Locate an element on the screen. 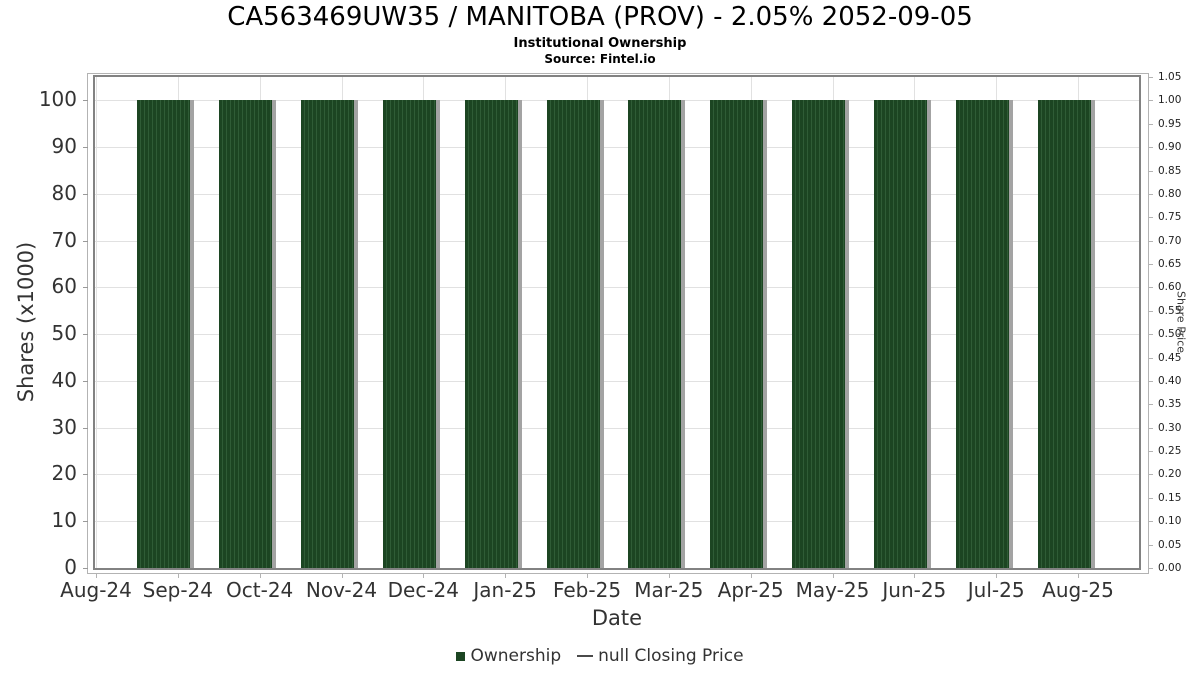  line-marker-icon is located at coordinates (585, 656).